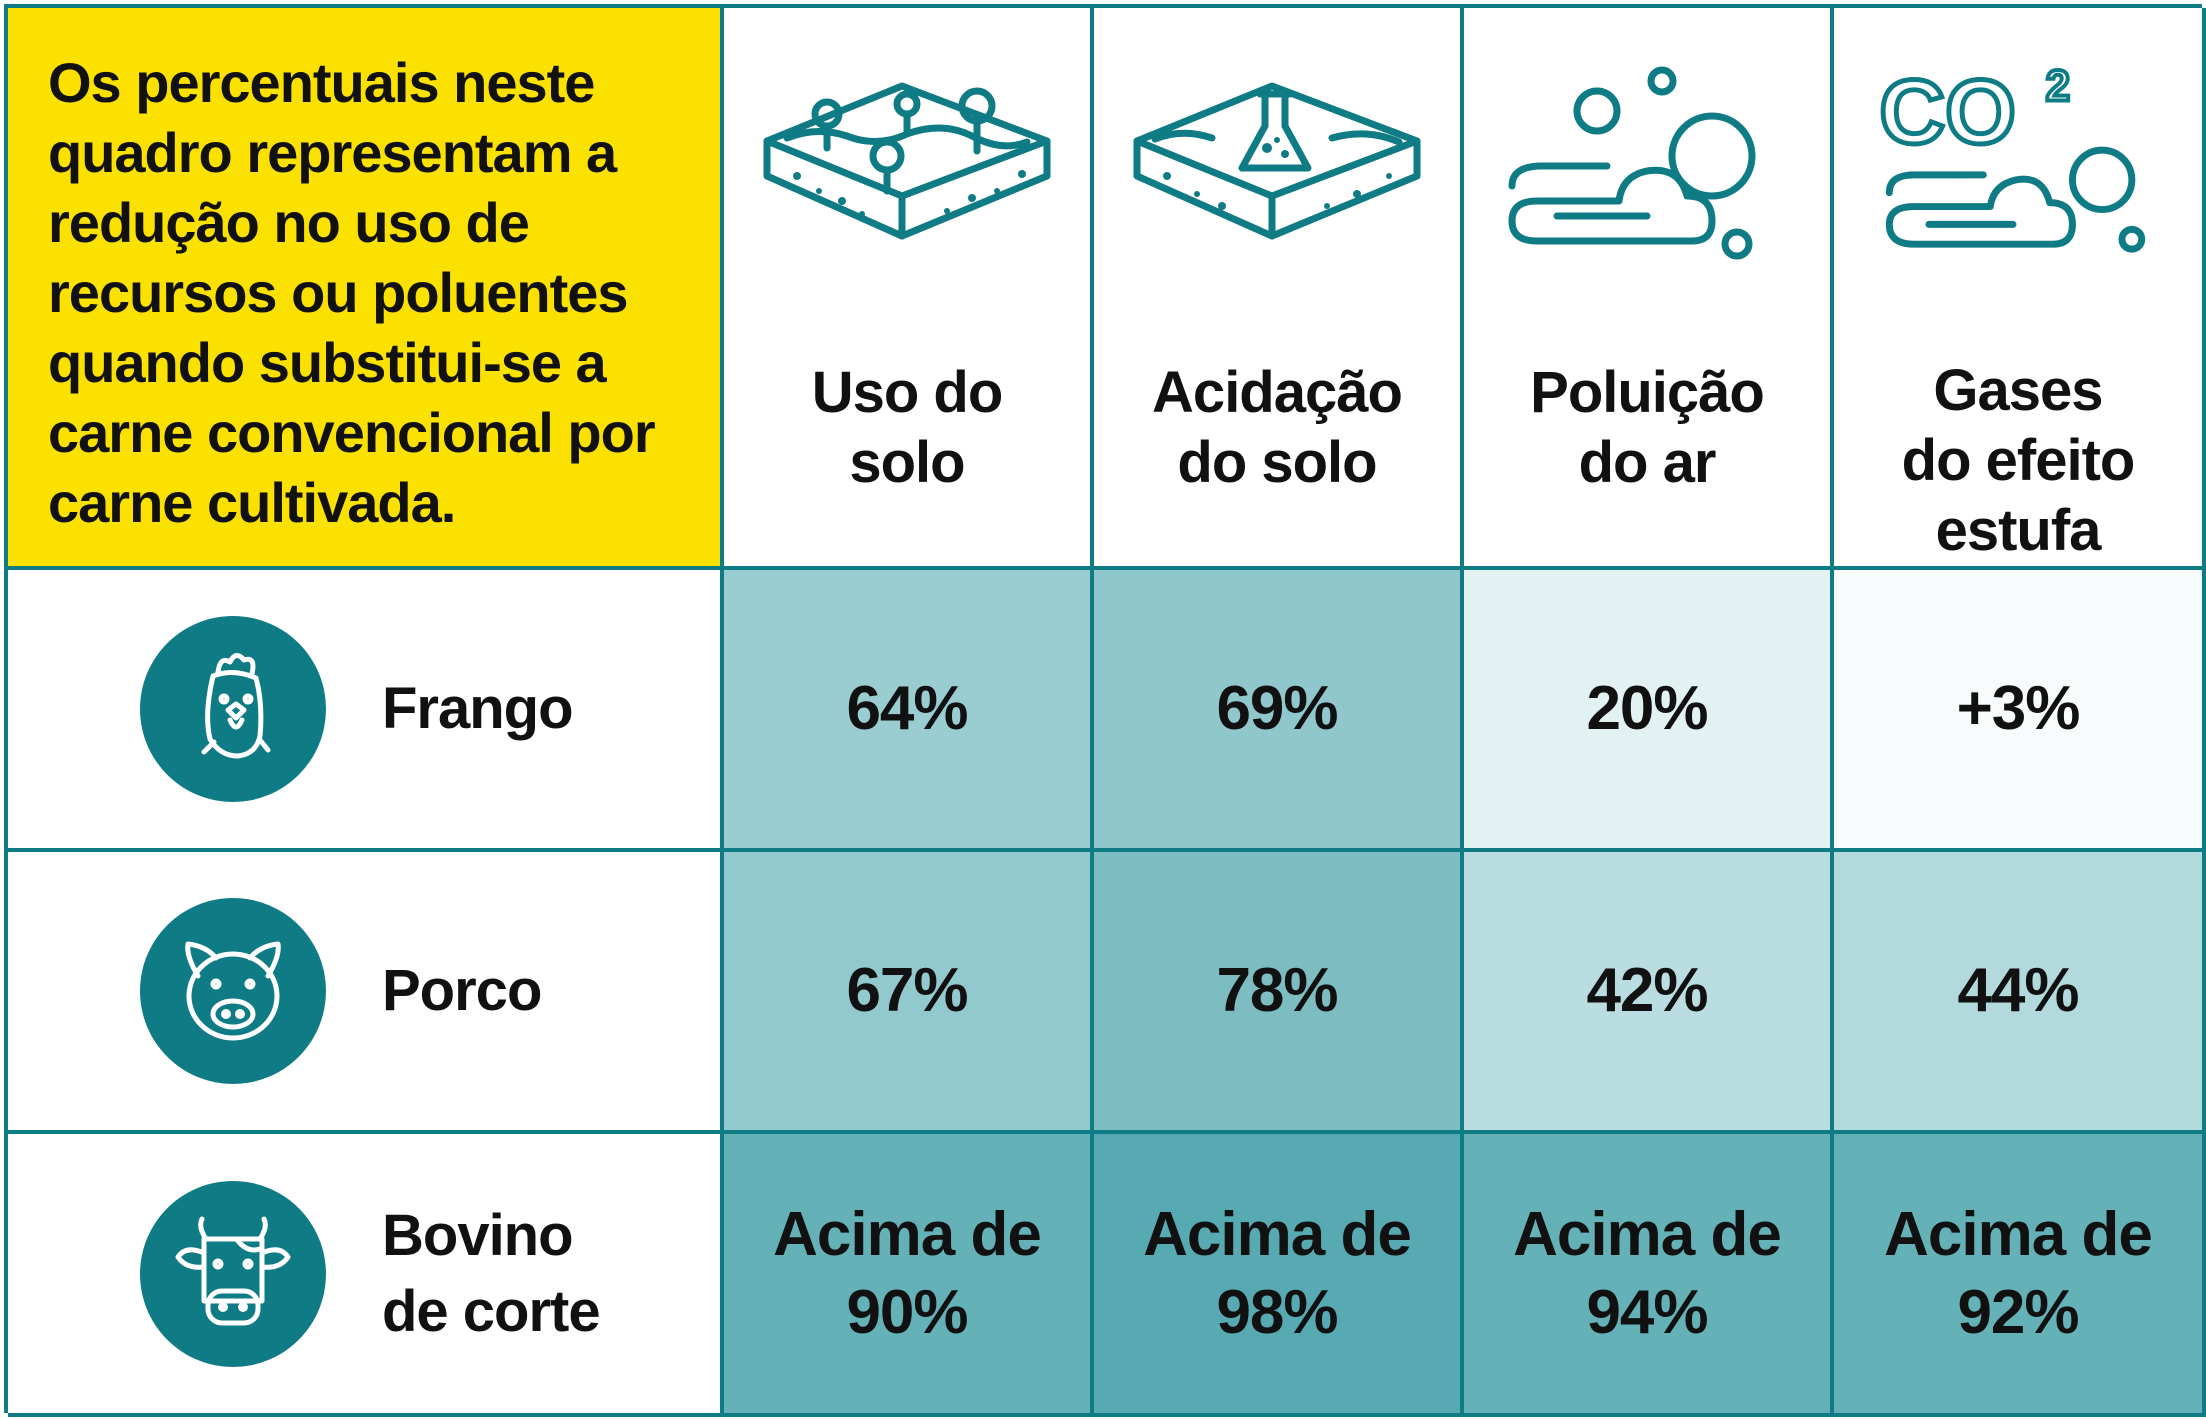 The image size is (2206, 1419). What do you see at coordinates (909, 289) in the screenshot?
I see `column-header-land-use: Uso do solo` at bounding box center [909, 289].